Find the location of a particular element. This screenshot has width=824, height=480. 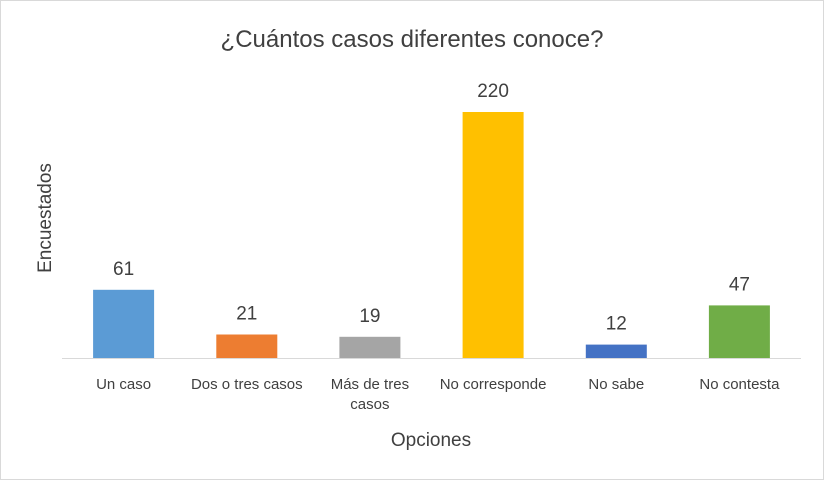

category-label-5: No contesta is located at coordinates (739, 384).